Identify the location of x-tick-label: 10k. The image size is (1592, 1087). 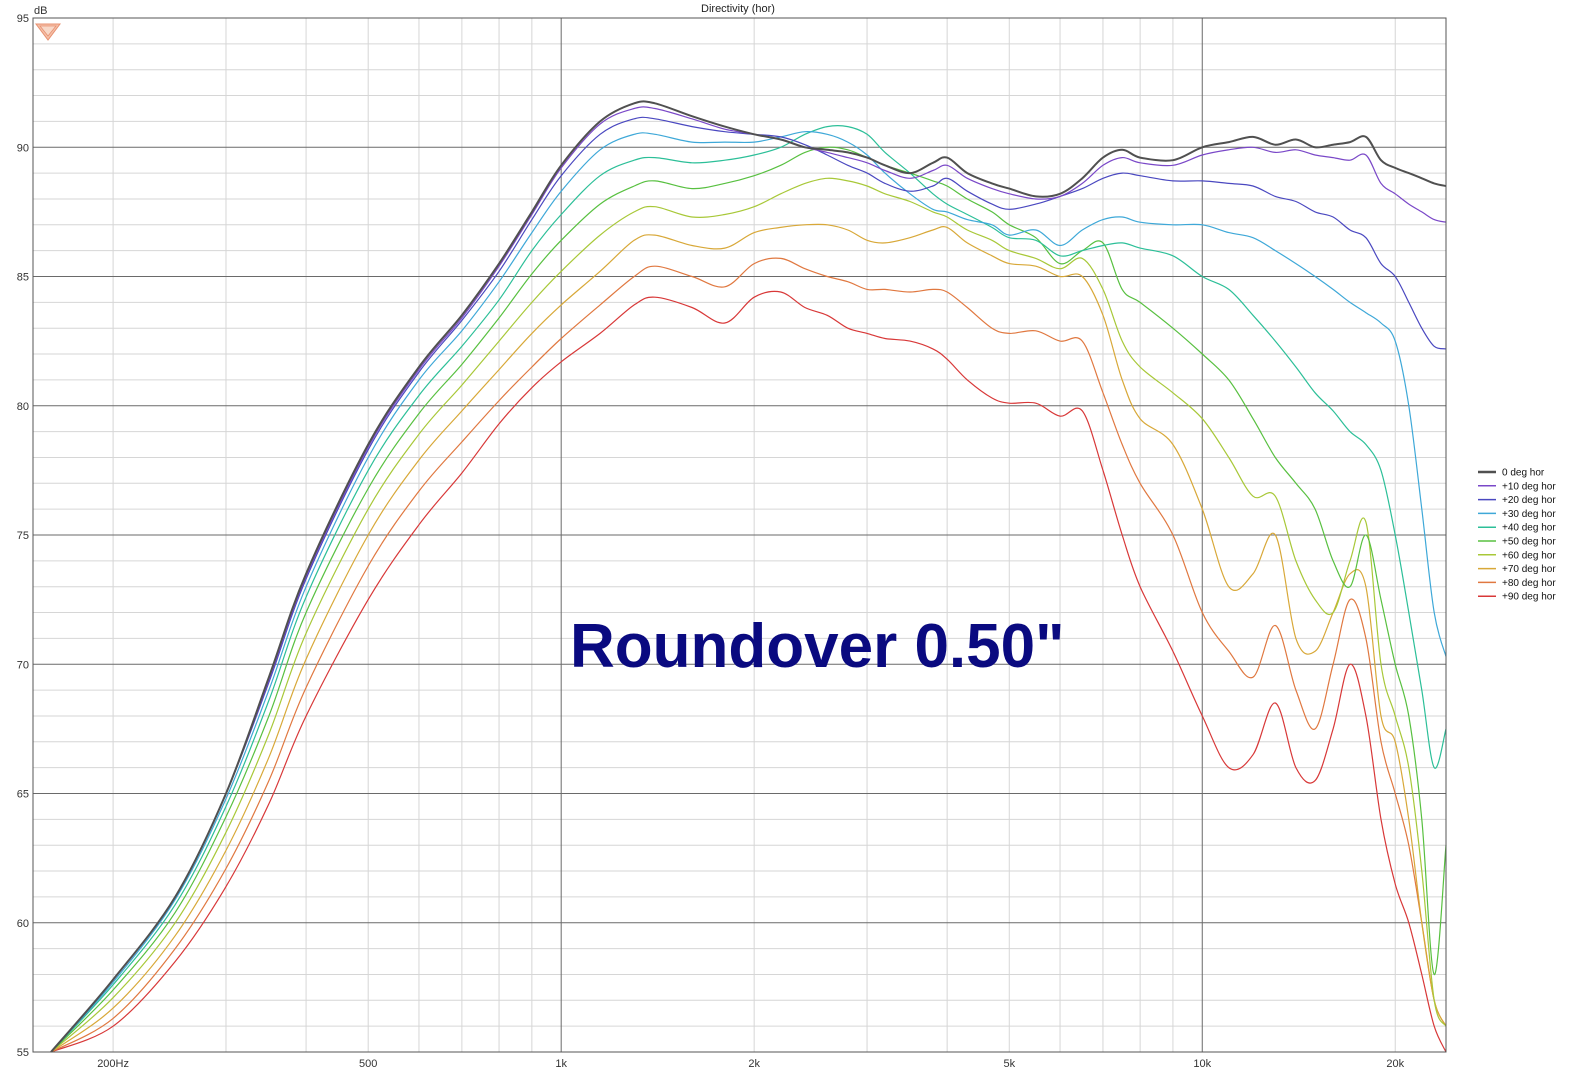
(1202, 1064).